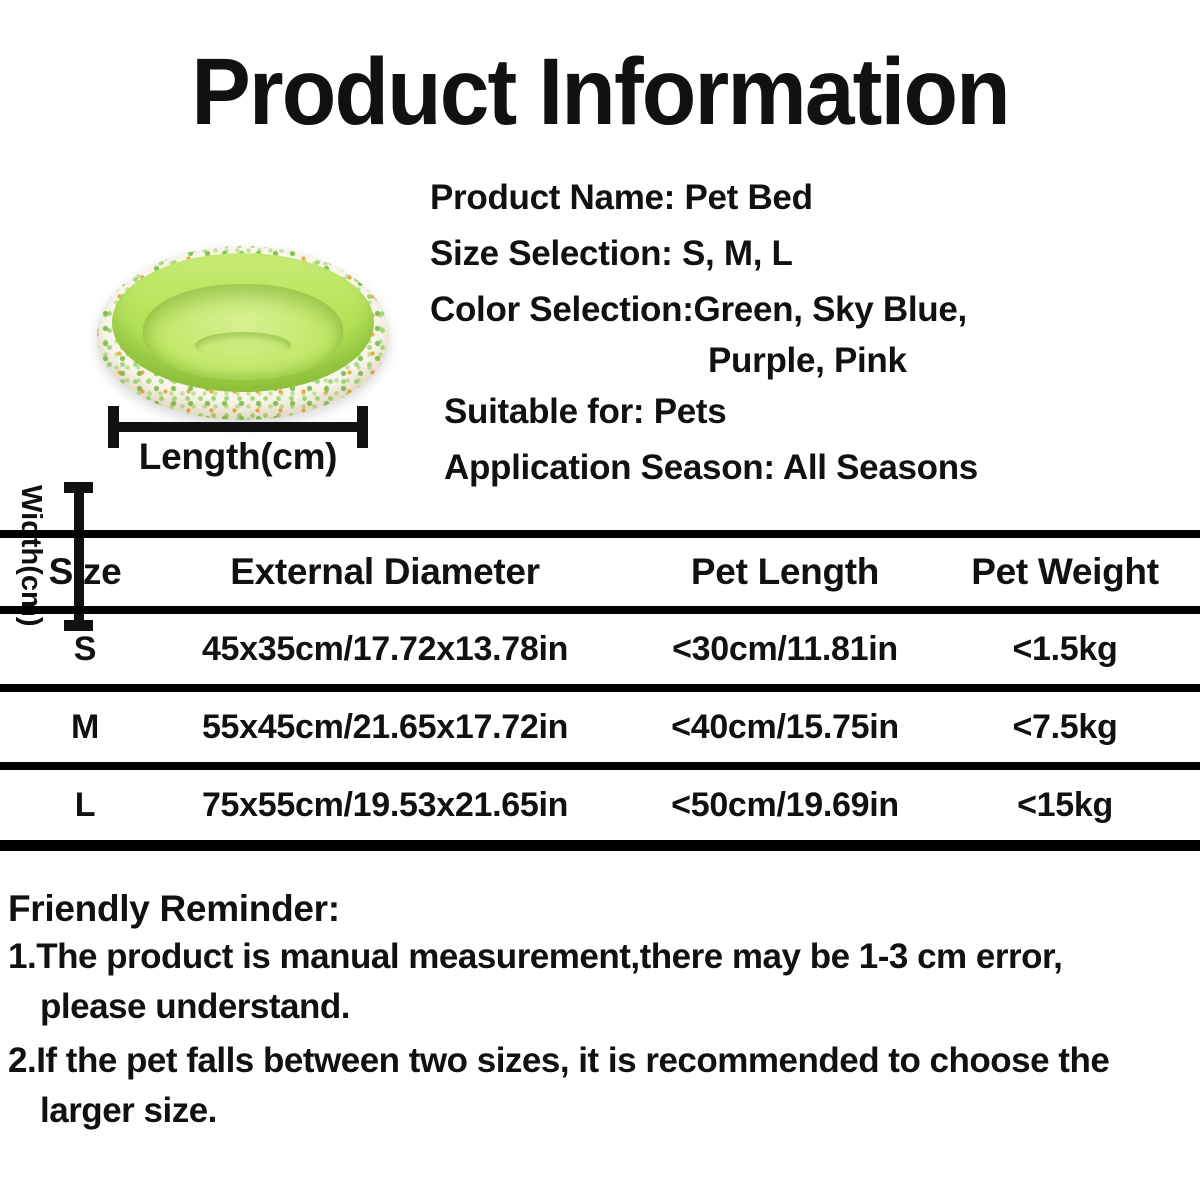 Image resolution: width=1200 pixels, height=1200 pixels. I want to click on pet-bed-image, so click(243, 333).